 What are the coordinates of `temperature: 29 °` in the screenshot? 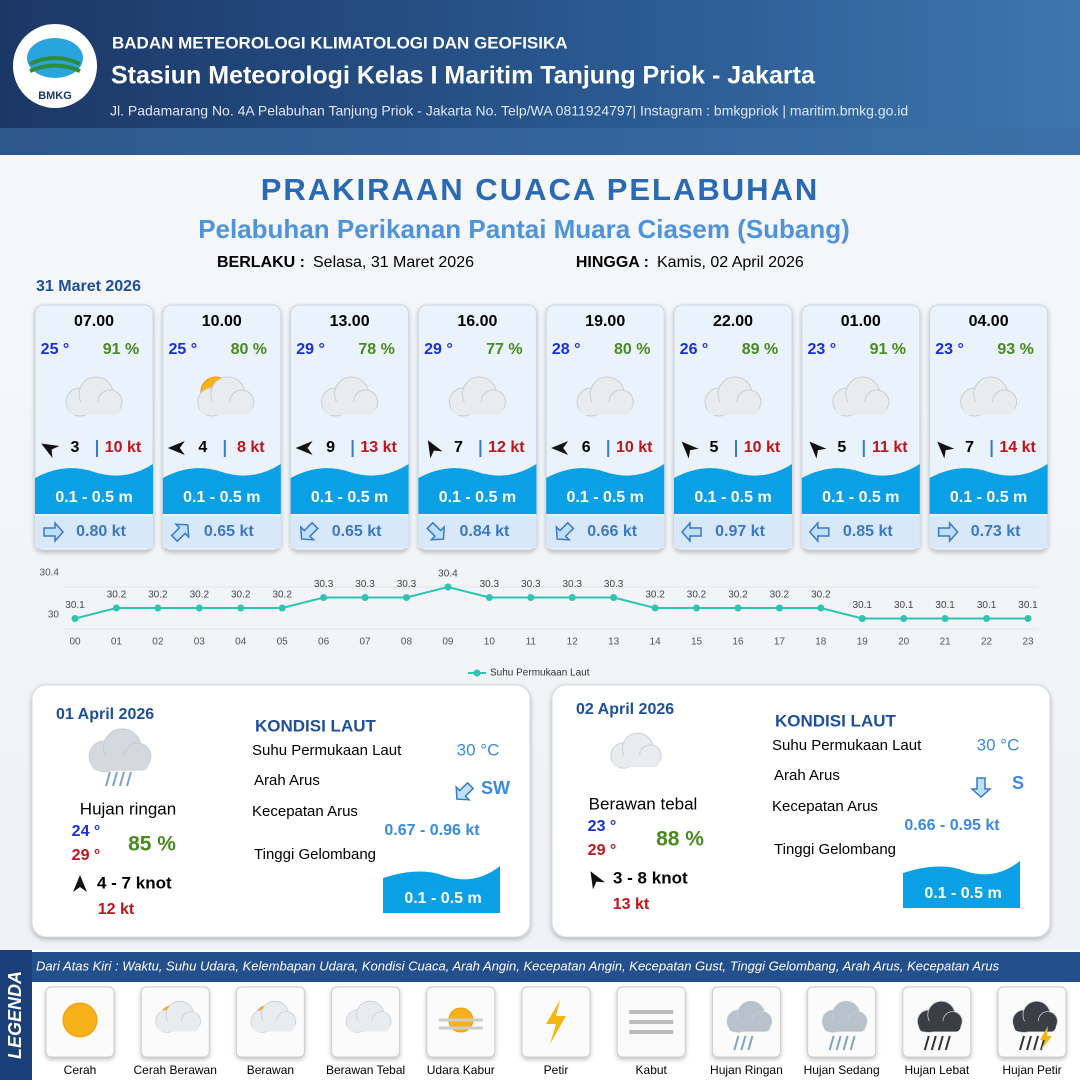 It's located at (438, 349).